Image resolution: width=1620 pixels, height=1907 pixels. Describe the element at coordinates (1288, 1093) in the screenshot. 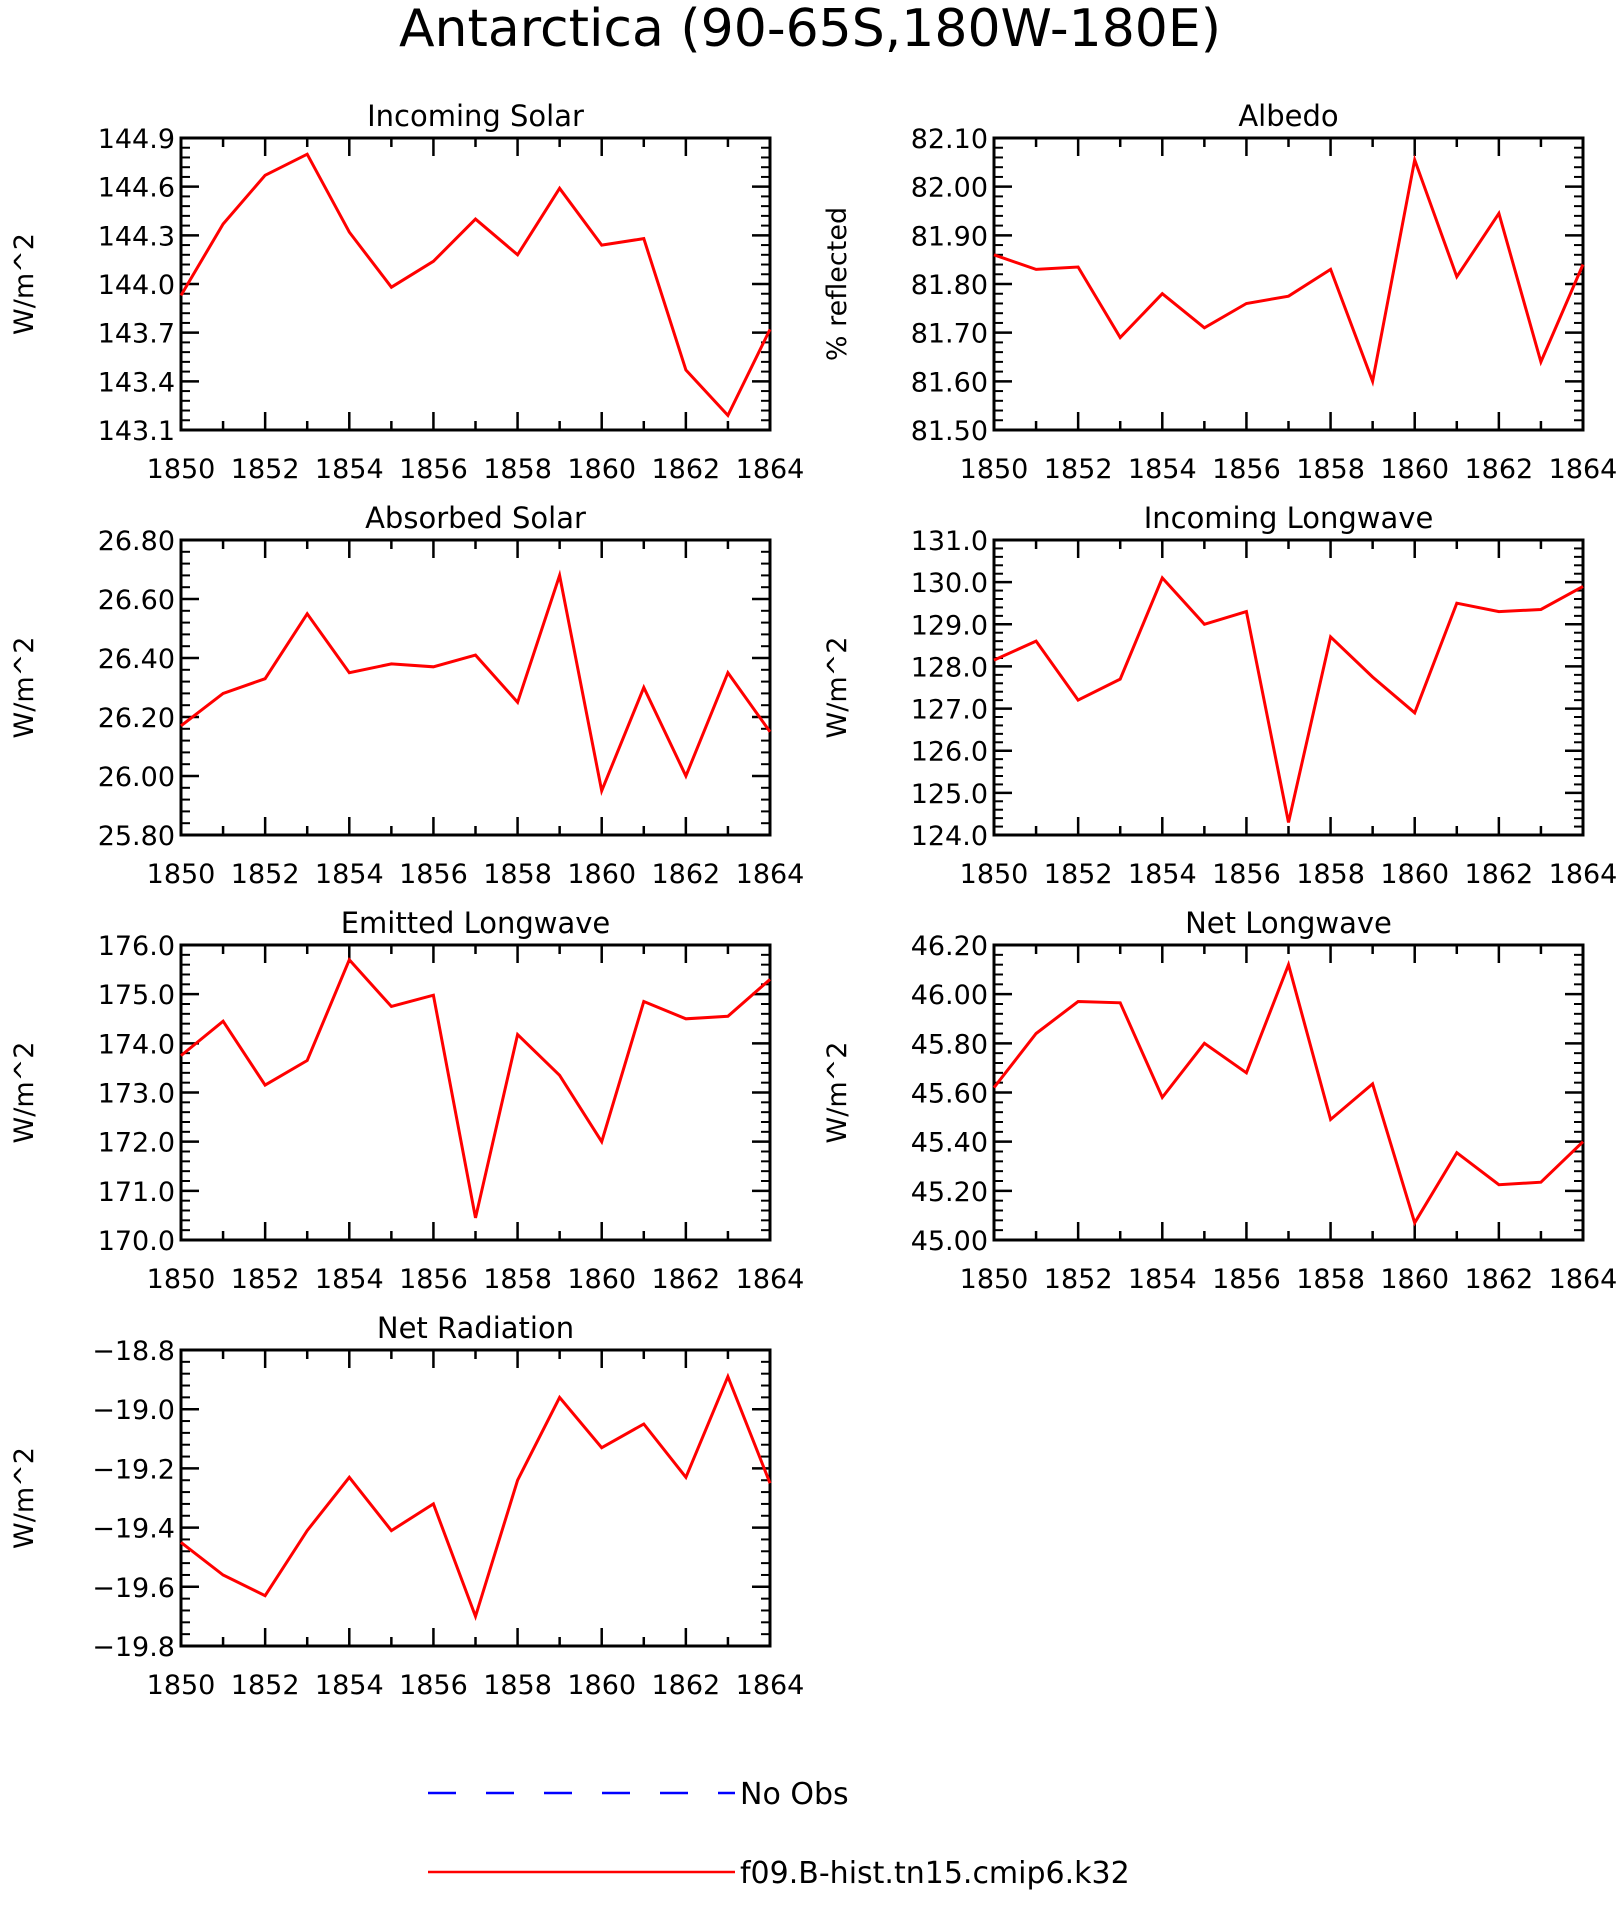

I see `net-longwave-series-line` at that location.